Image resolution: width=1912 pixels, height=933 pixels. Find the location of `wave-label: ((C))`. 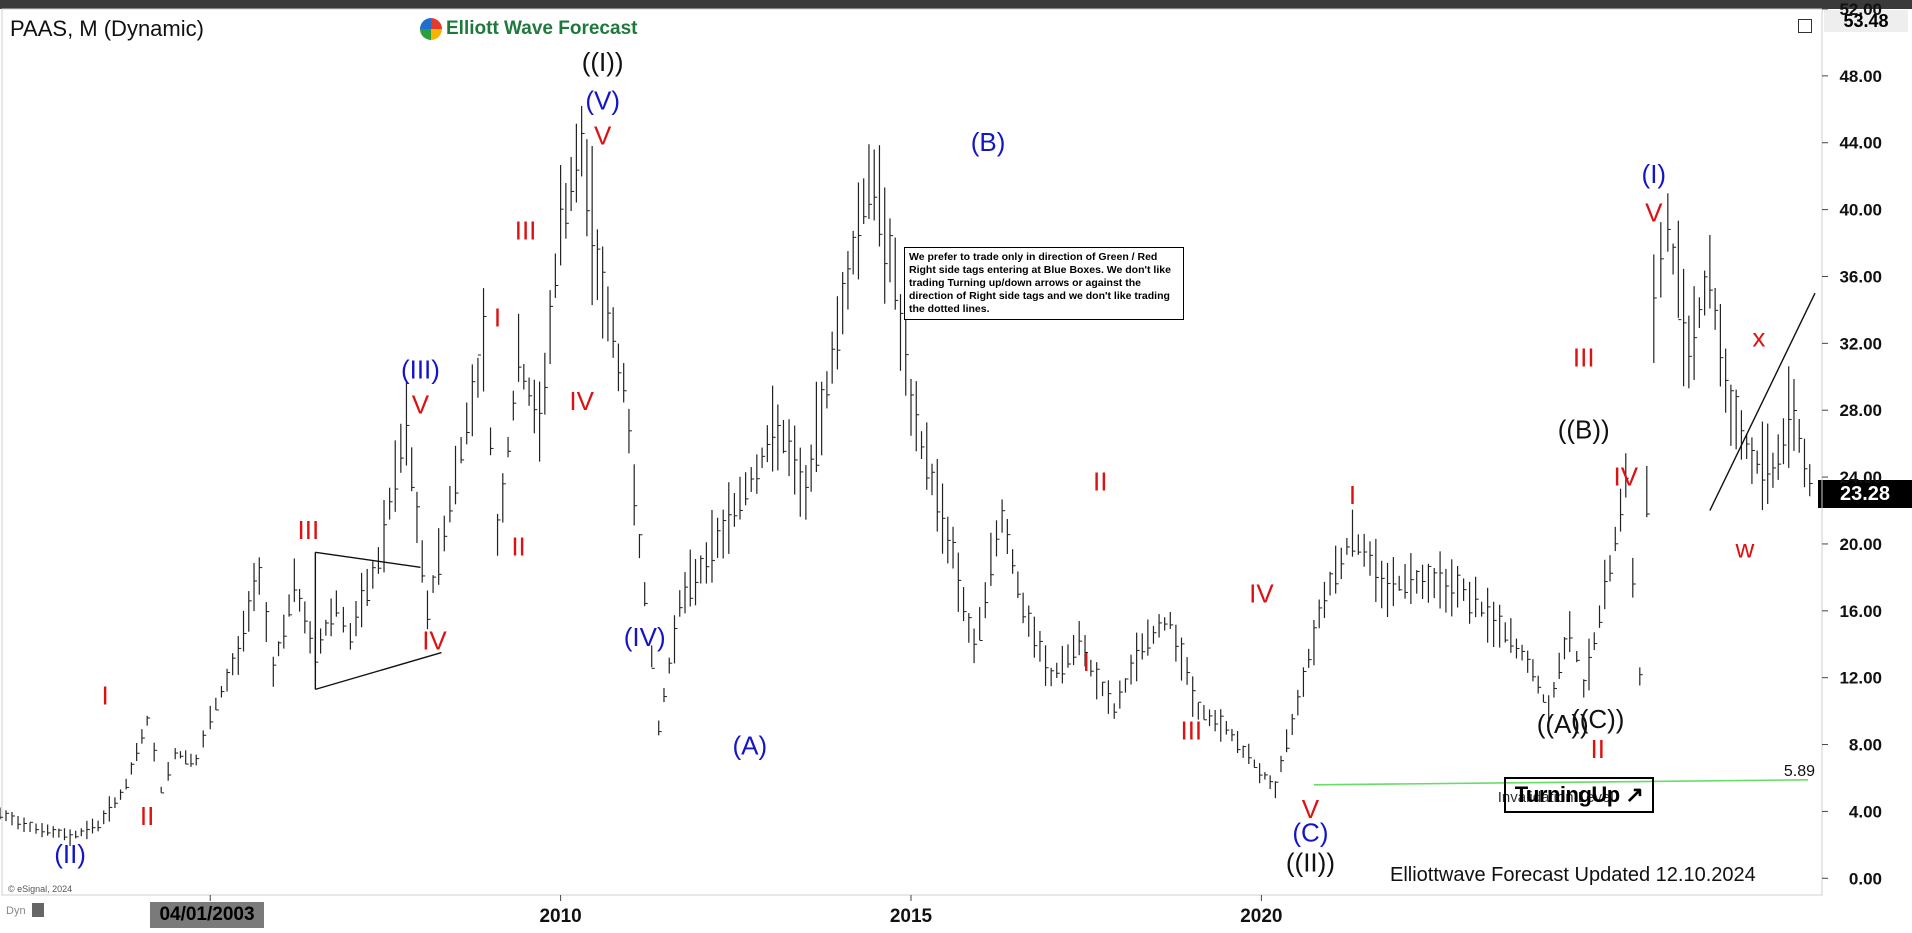

wave-label: ((C)) is located at coordinates (1597, 719).